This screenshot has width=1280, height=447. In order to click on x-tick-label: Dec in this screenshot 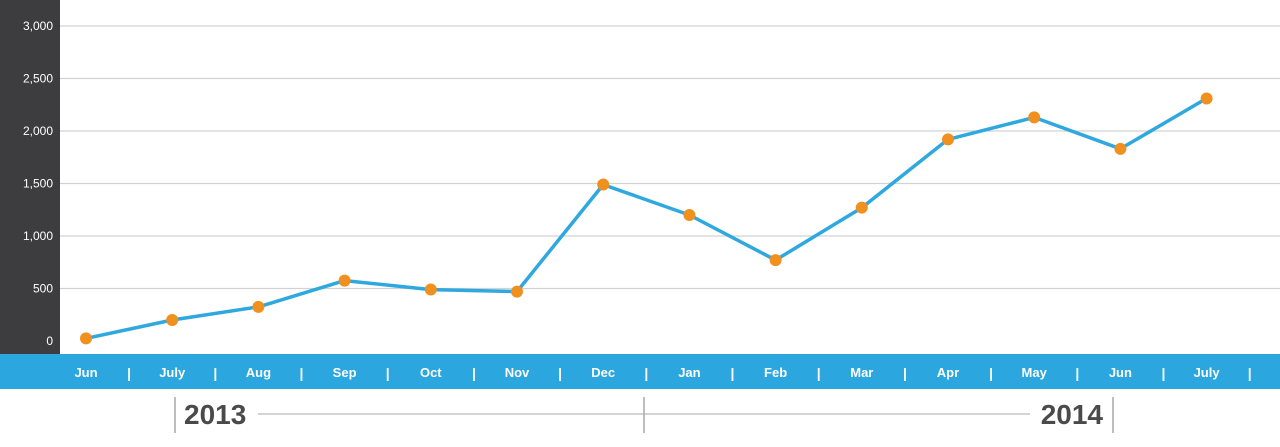, I will do `click(603, 372)`.